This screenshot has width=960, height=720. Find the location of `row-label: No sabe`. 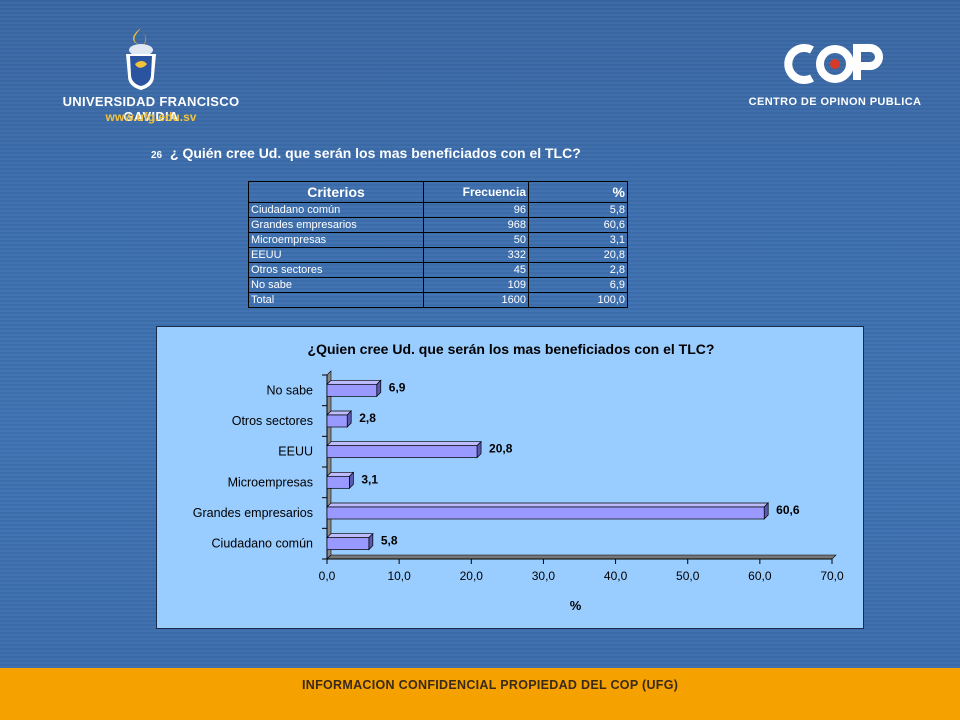

row-label: No sabe is located at coordinates (336, 285).